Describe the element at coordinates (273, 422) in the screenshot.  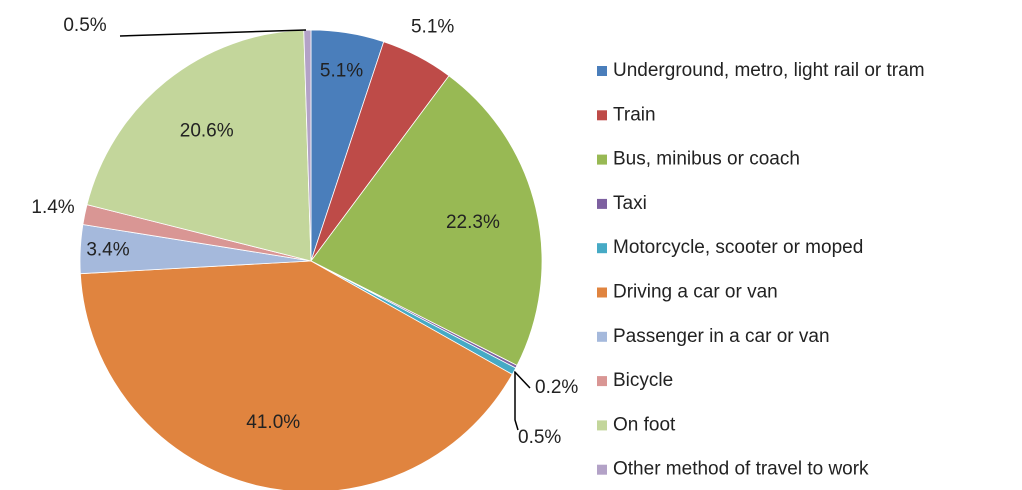
I see `data-label: 41.0%` at that location.